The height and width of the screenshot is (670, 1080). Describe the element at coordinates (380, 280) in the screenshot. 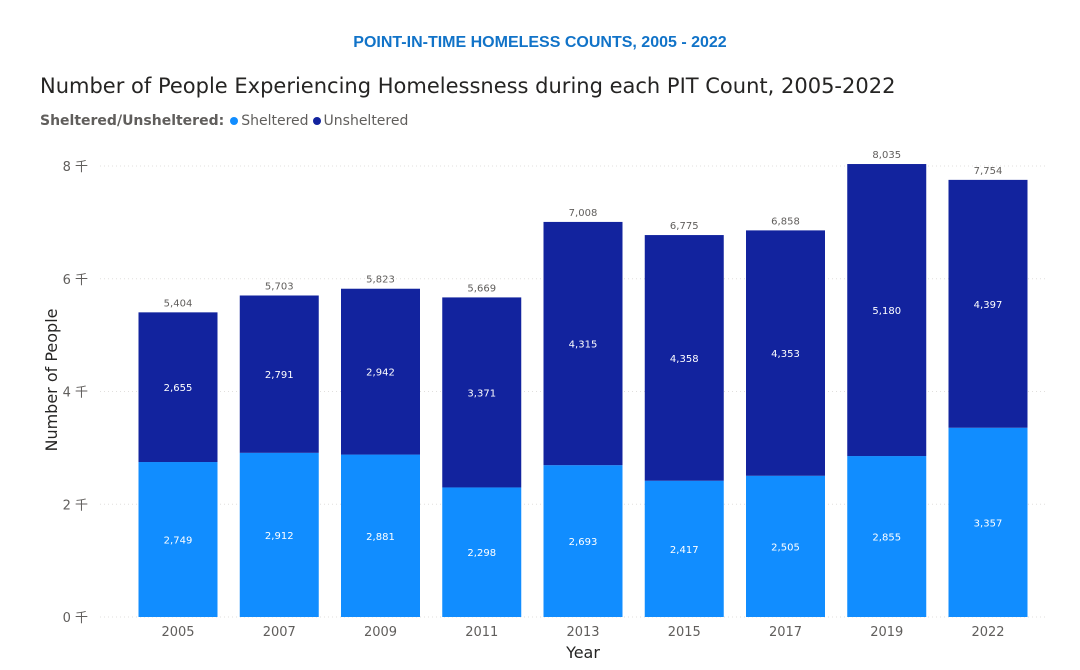

I see `total-label: 5,823` at that location.